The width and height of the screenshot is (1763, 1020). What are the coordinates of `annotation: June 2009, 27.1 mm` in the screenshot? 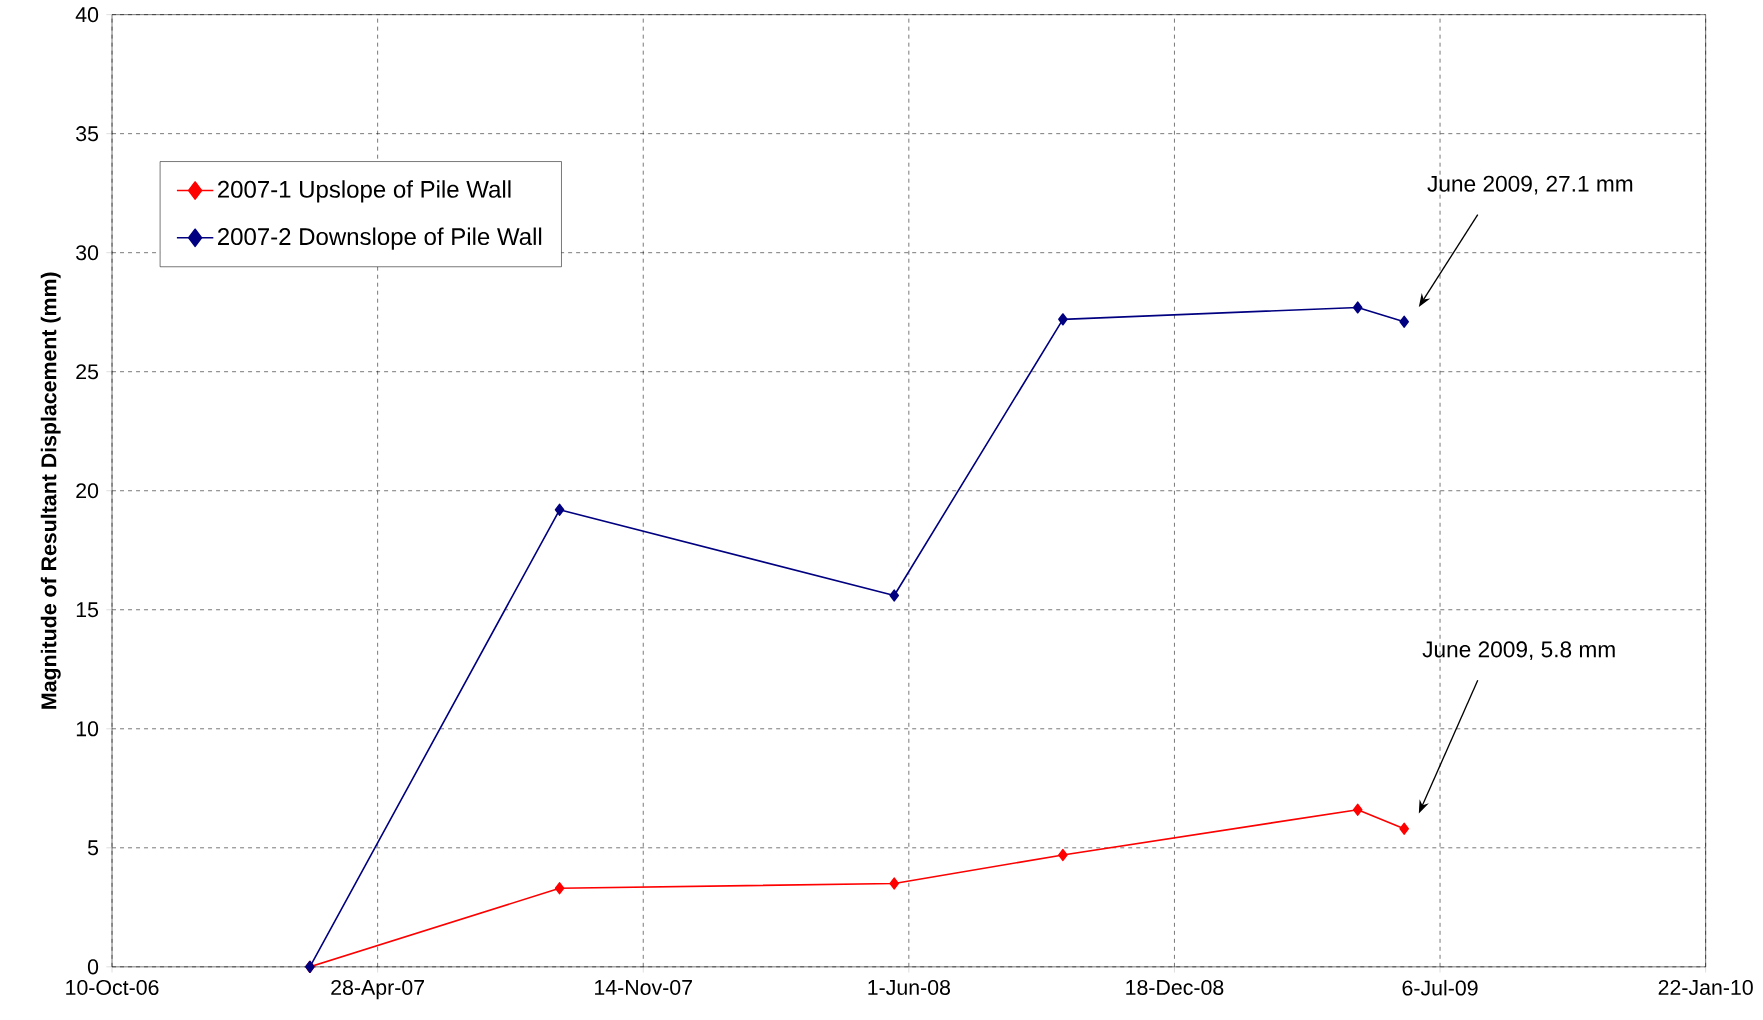 It's located at (1530, 185).